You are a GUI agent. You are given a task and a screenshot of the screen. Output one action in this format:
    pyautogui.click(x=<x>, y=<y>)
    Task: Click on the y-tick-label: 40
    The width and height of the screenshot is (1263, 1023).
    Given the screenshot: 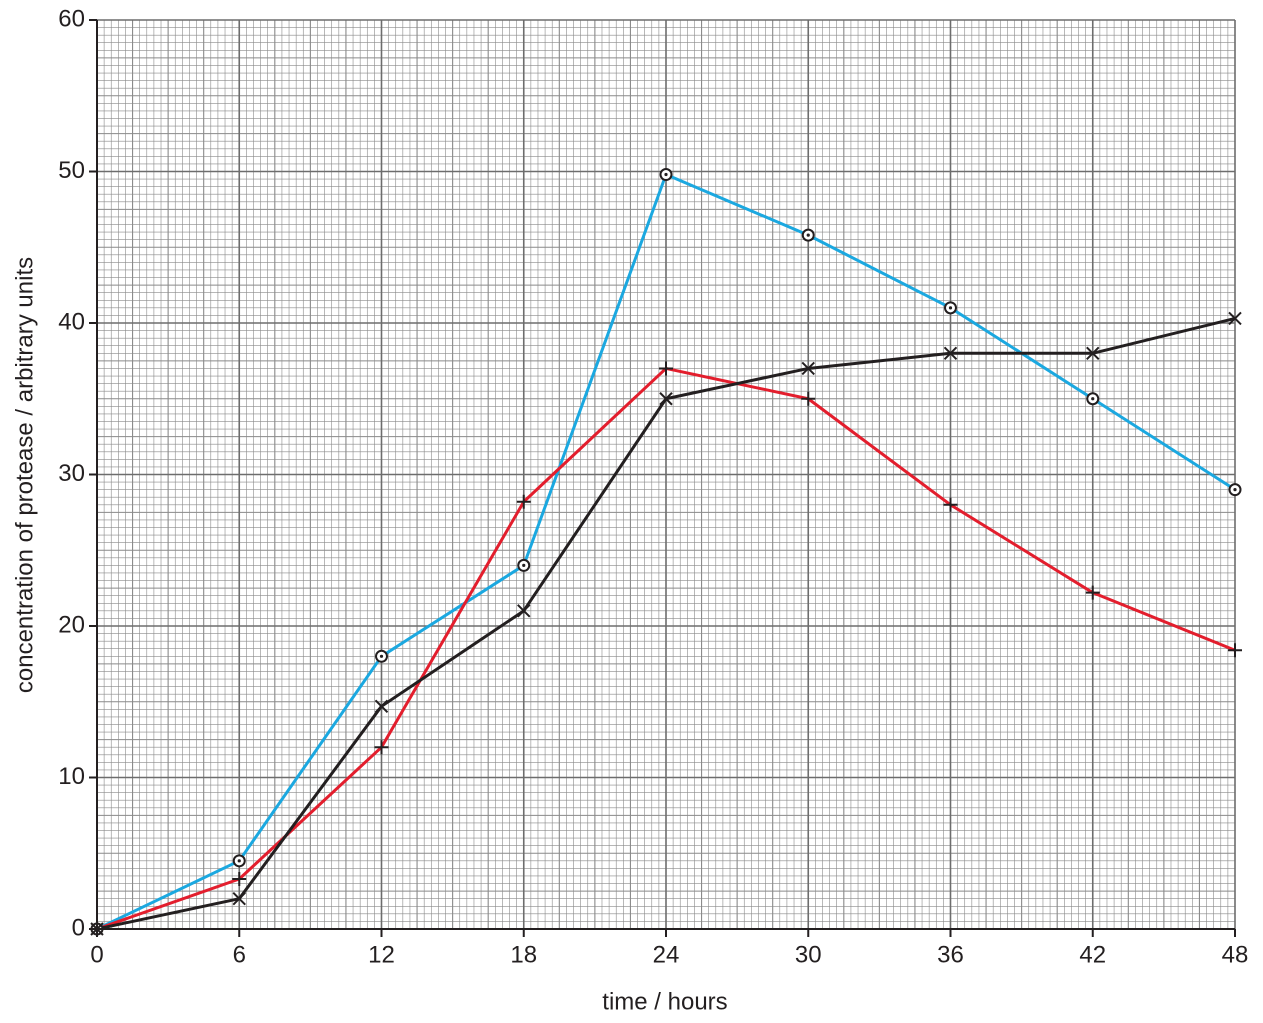 What is the action you would take?
    pyautogui.click(x=71, y=321)
    